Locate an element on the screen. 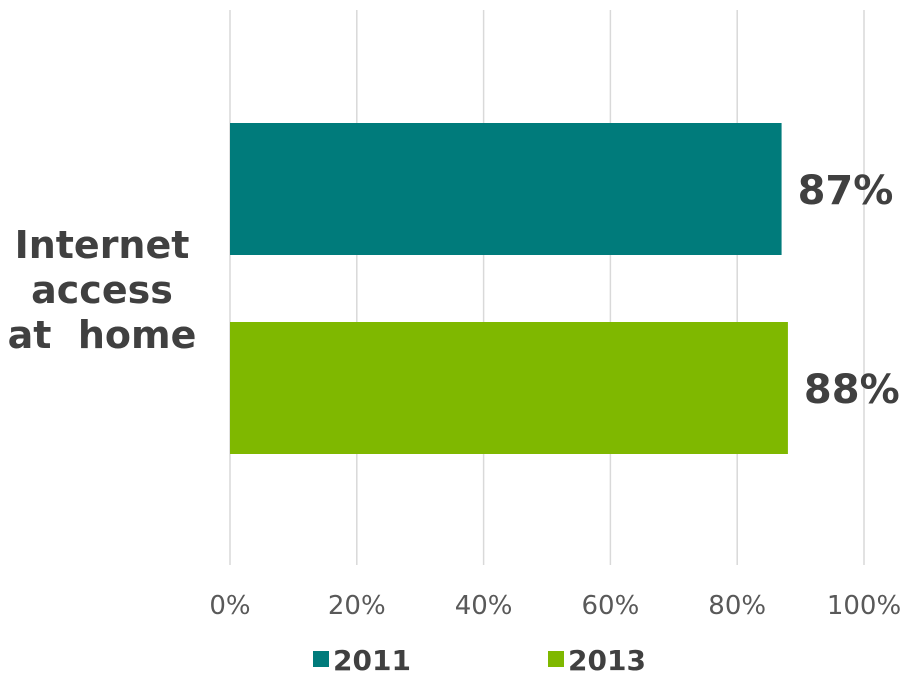 This screenshot has height=684, width=908. category-label: Internet access at home is located at coordinates (102, 290).